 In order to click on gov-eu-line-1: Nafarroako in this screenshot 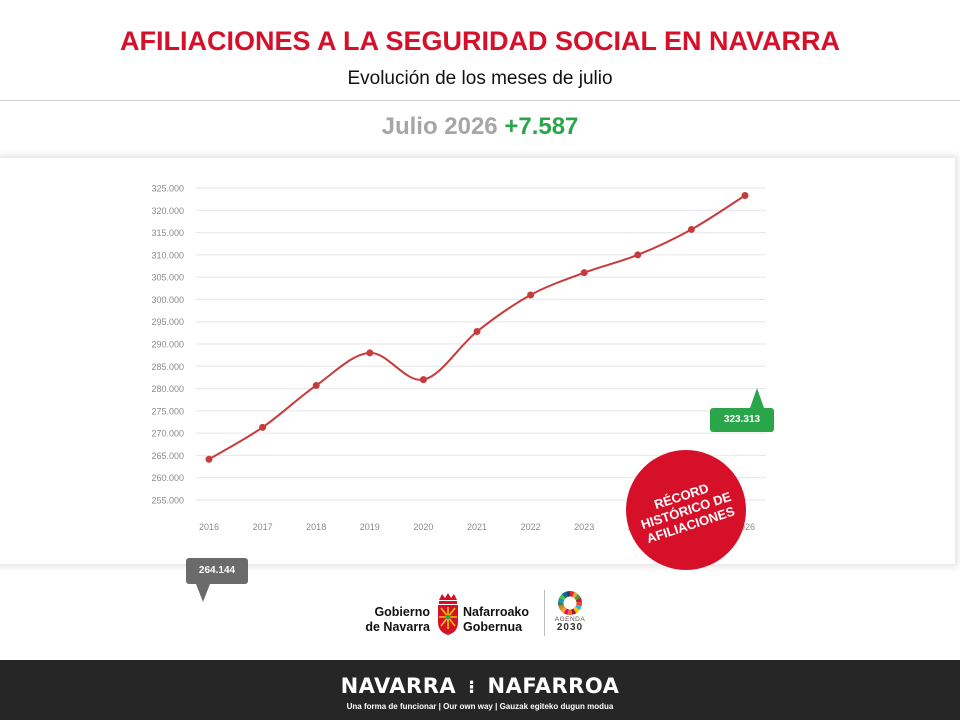, I will do `click(496, 612)`.